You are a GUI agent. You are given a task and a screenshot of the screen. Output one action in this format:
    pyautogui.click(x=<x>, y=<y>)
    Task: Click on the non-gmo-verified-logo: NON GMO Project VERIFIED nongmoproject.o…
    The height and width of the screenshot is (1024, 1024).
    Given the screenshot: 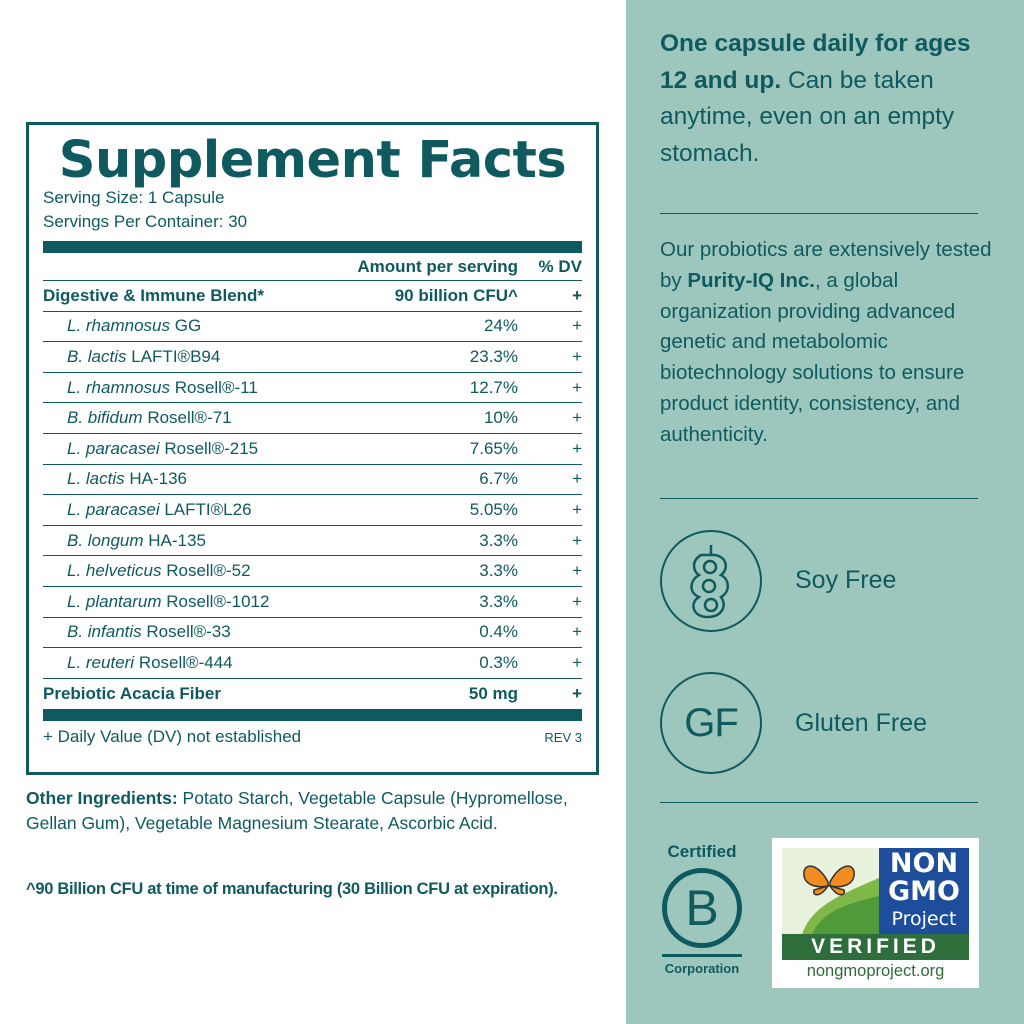 What is the action you would take?
    pyautogui.click(x=875, y=913)
    